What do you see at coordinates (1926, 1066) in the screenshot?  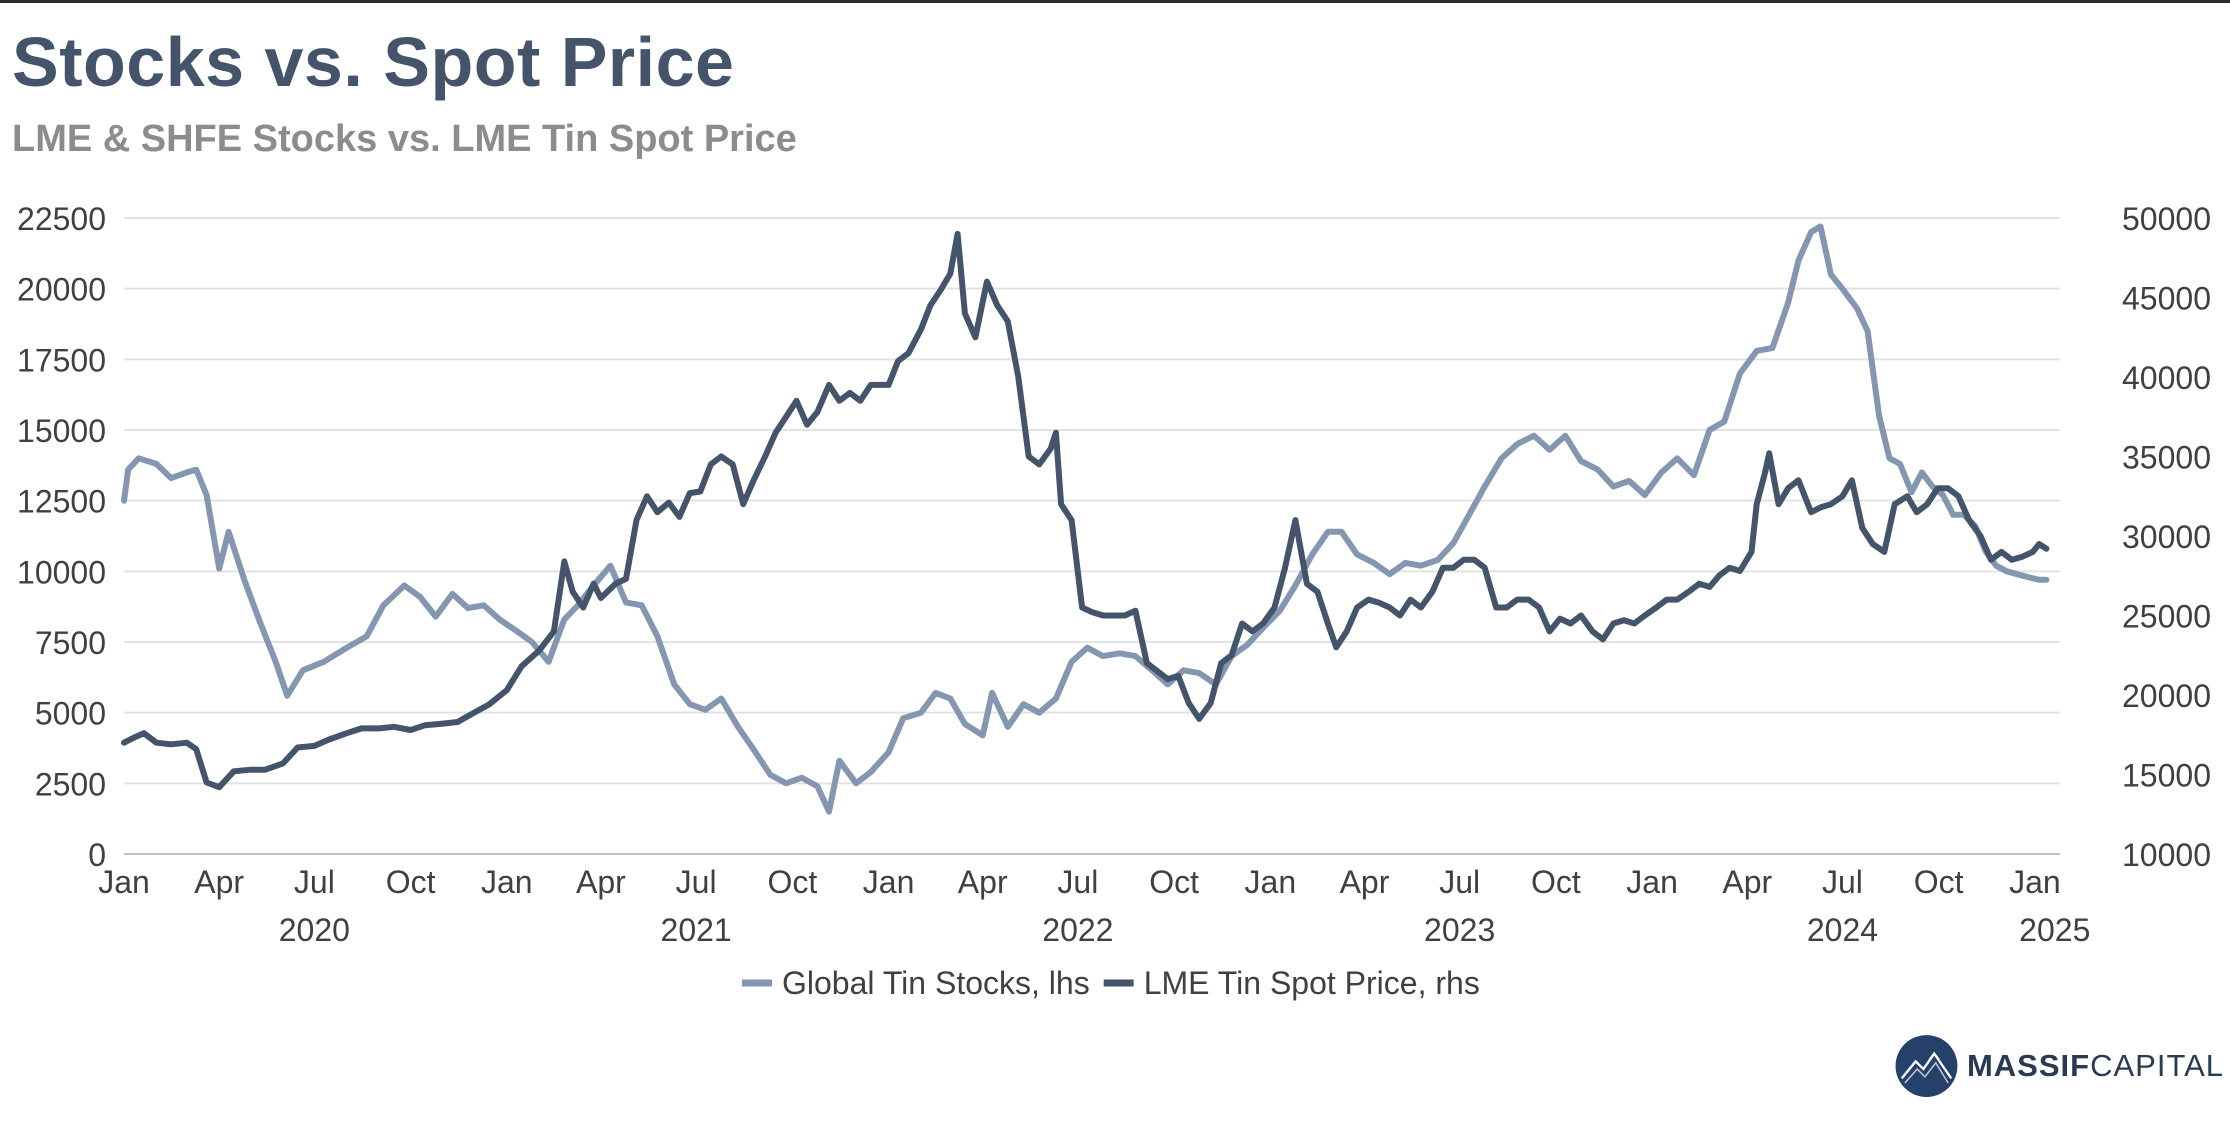 I see `mountain-icon` at bounding box center [1926, 1066].